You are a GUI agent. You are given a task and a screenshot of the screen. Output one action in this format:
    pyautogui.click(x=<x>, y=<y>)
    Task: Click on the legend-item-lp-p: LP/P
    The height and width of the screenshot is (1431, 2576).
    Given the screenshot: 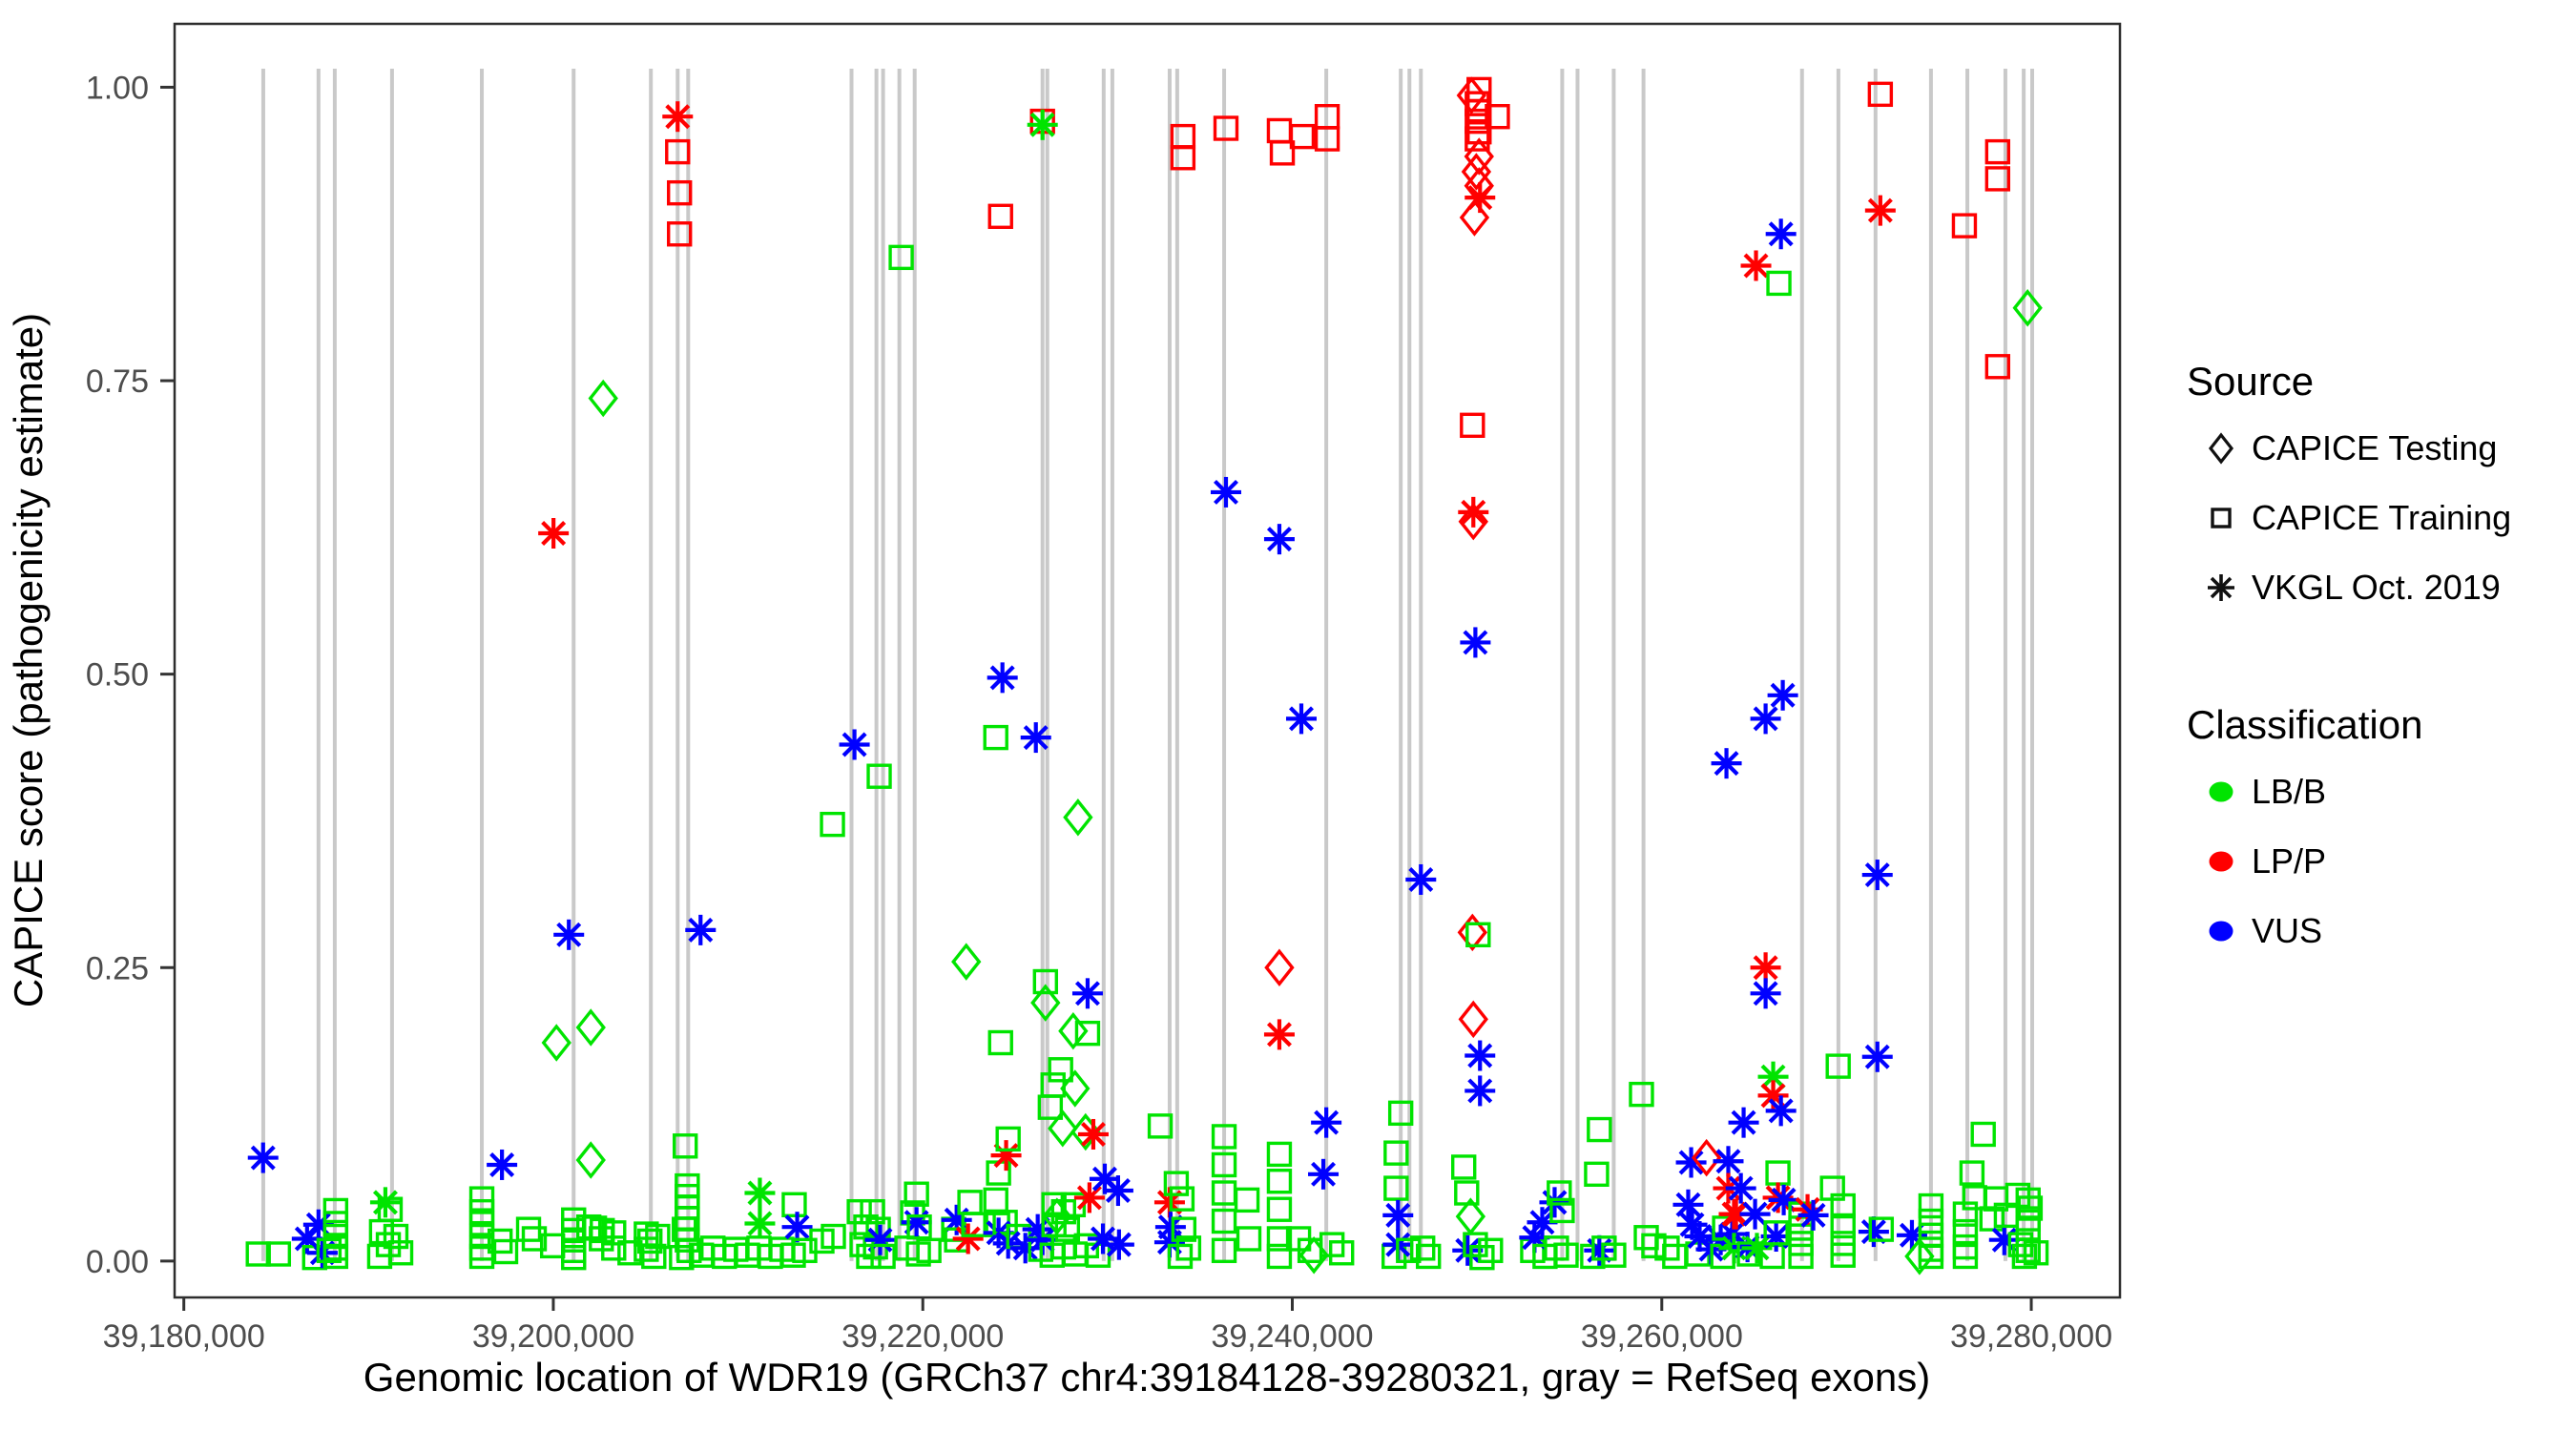 What is the action you would take?
    pyautogui.click(x=2377, y=861)
    